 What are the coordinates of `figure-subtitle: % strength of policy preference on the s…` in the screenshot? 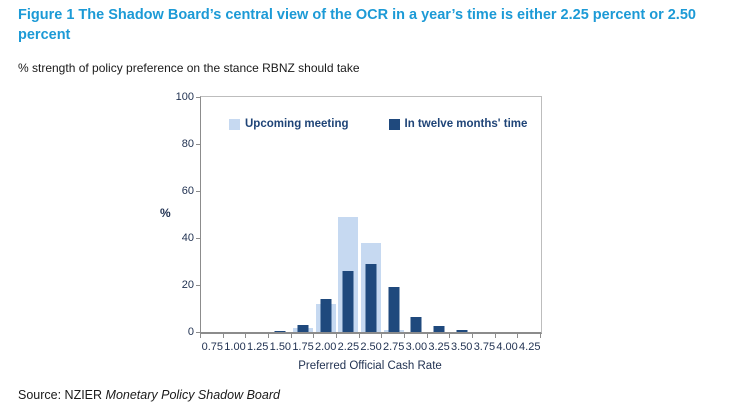 It's located at (189, 68).